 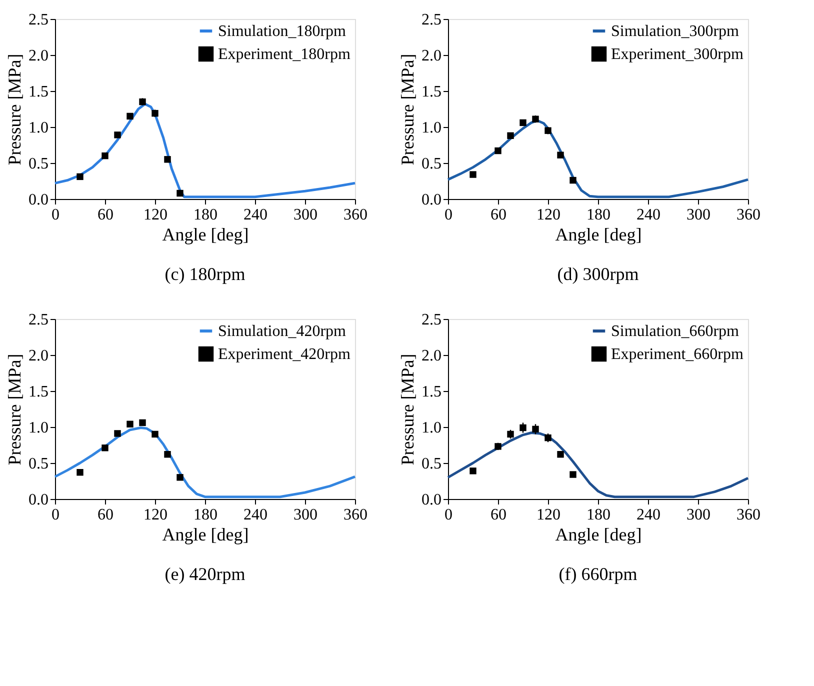 What do you see at coordinates (598, 574) in the screenshot?
I see `text: (f) 660rpm` at bounding box center [598, 574].